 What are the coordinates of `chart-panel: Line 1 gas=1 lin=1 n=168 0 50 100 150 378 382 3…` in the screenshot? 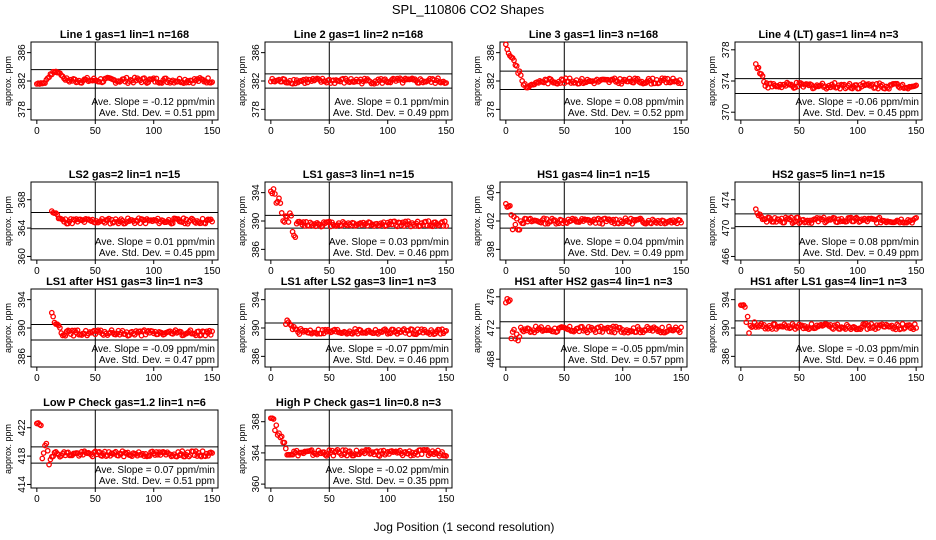 It's located at (112, 83).